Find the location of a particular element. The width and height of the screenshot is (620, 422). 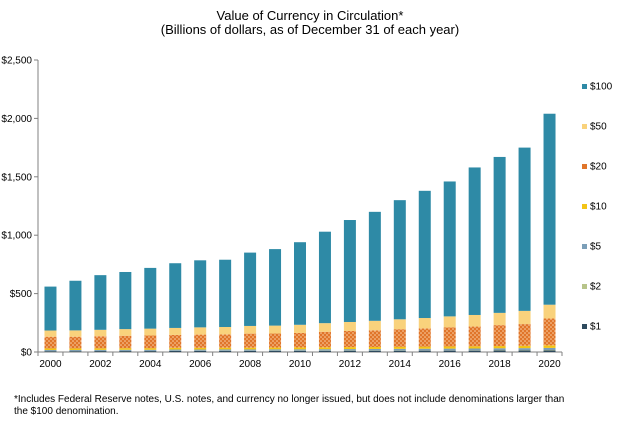

y-tick-label: $0 is located at coordinates (27, 353).